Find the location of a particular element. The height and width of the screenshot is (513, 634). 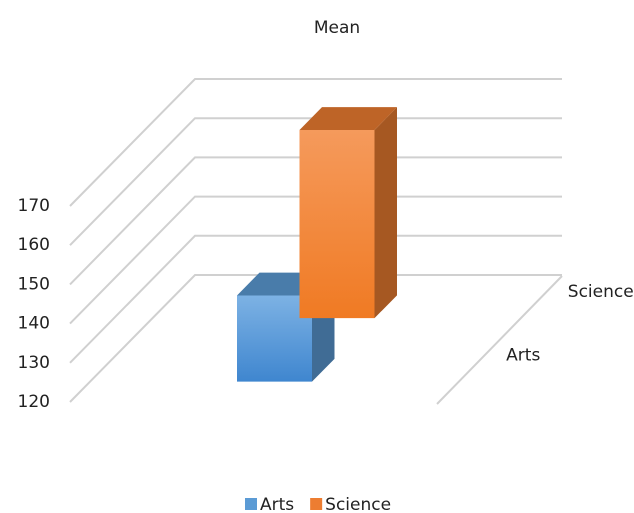

y-tick-label: 160 is located at coordinates (34, 245).